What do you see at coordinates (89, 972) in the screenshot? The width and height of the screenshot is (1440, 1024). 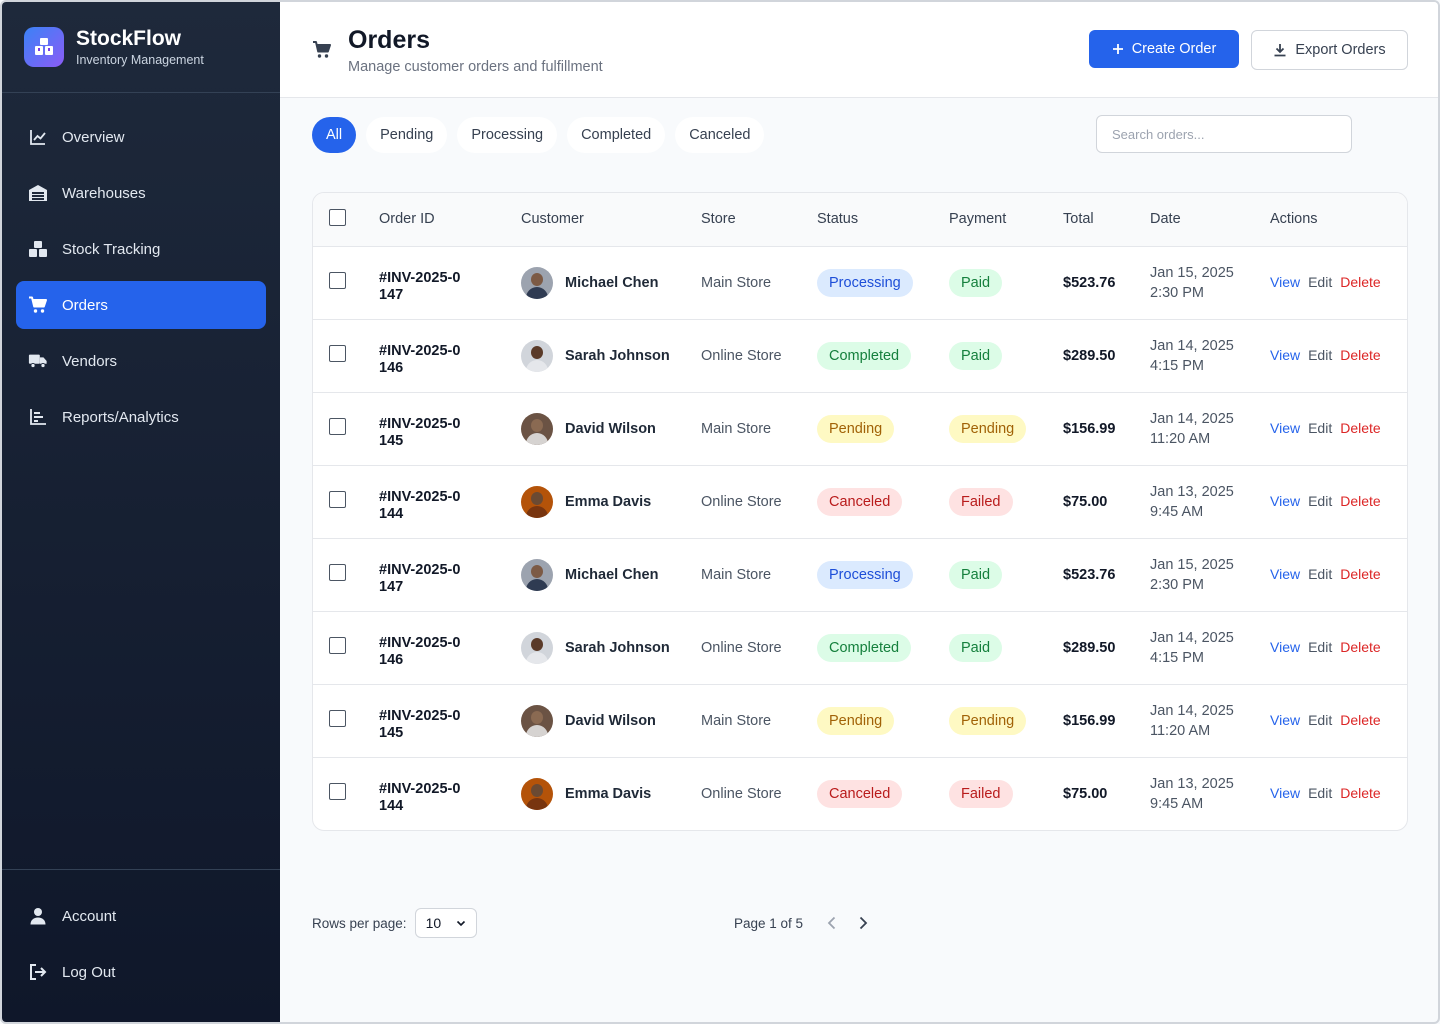 I see `sidebar-item-label: Log Out` at bounding box center [89, 972].